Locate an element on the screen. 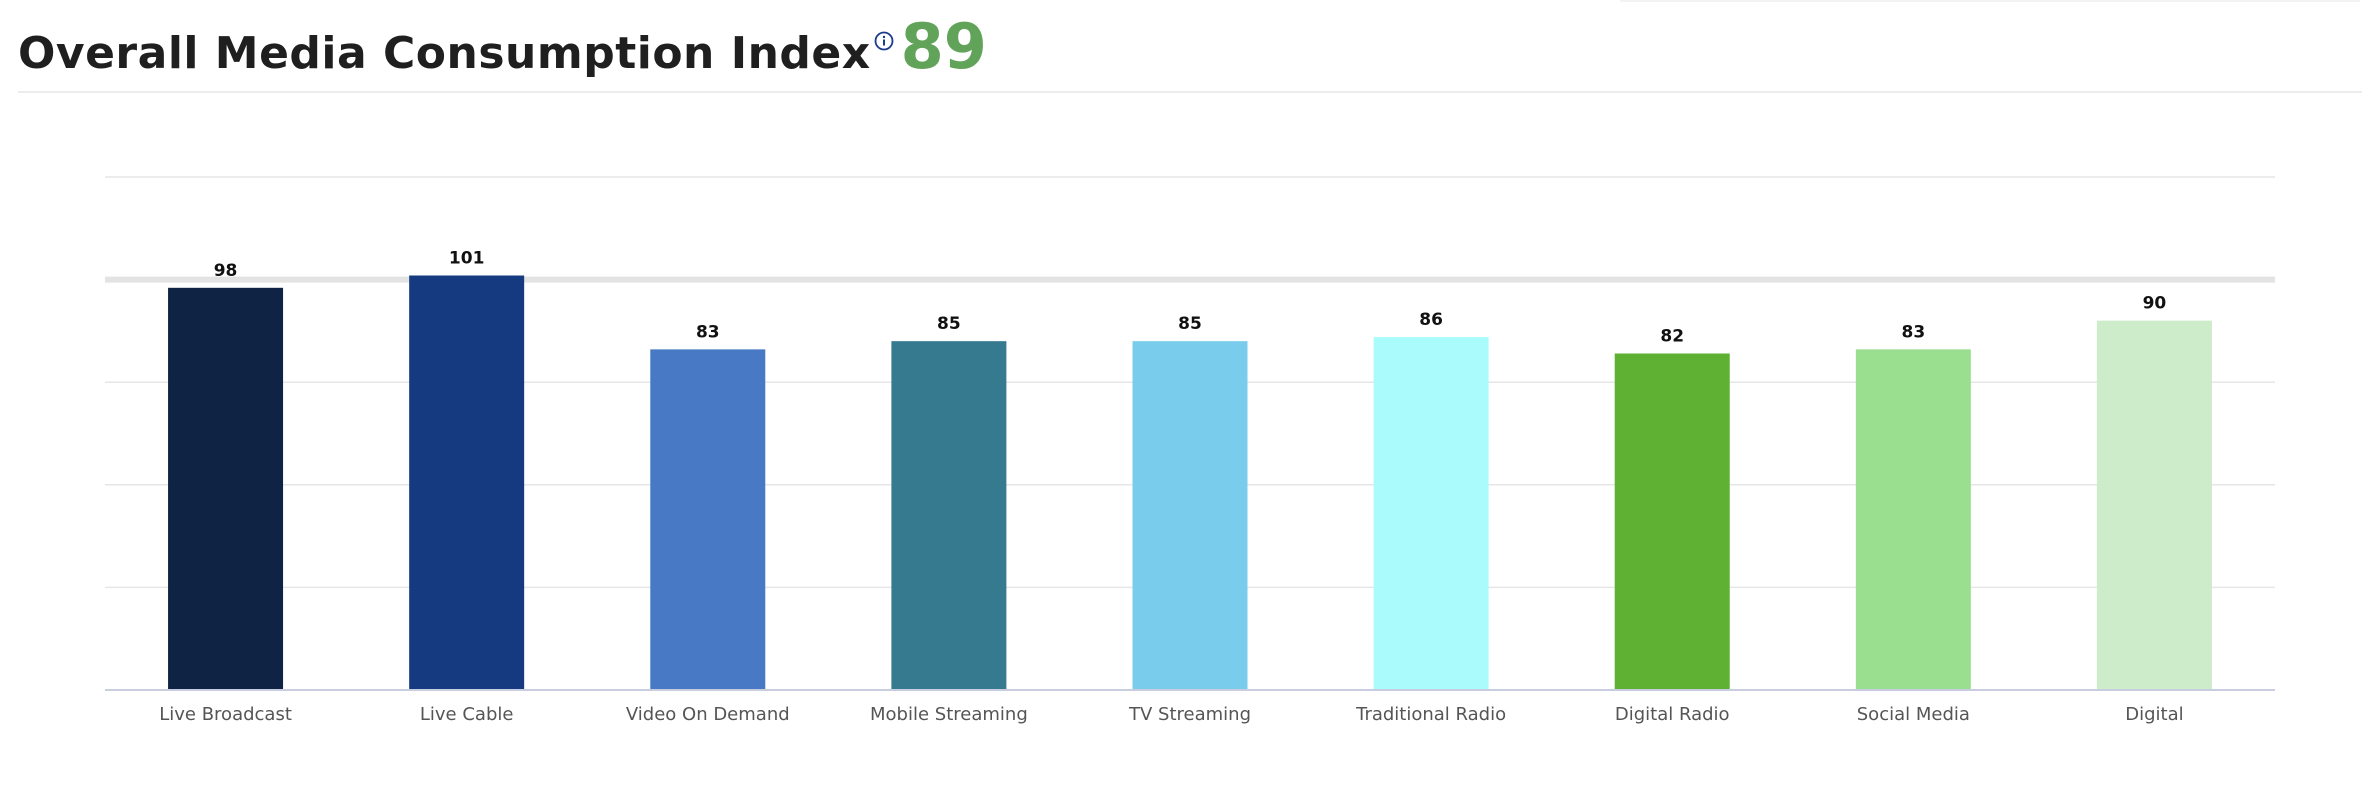 This screenshot has width=2374, height=806. bar-value-label: 82 is located at coordinates (1672, 336).